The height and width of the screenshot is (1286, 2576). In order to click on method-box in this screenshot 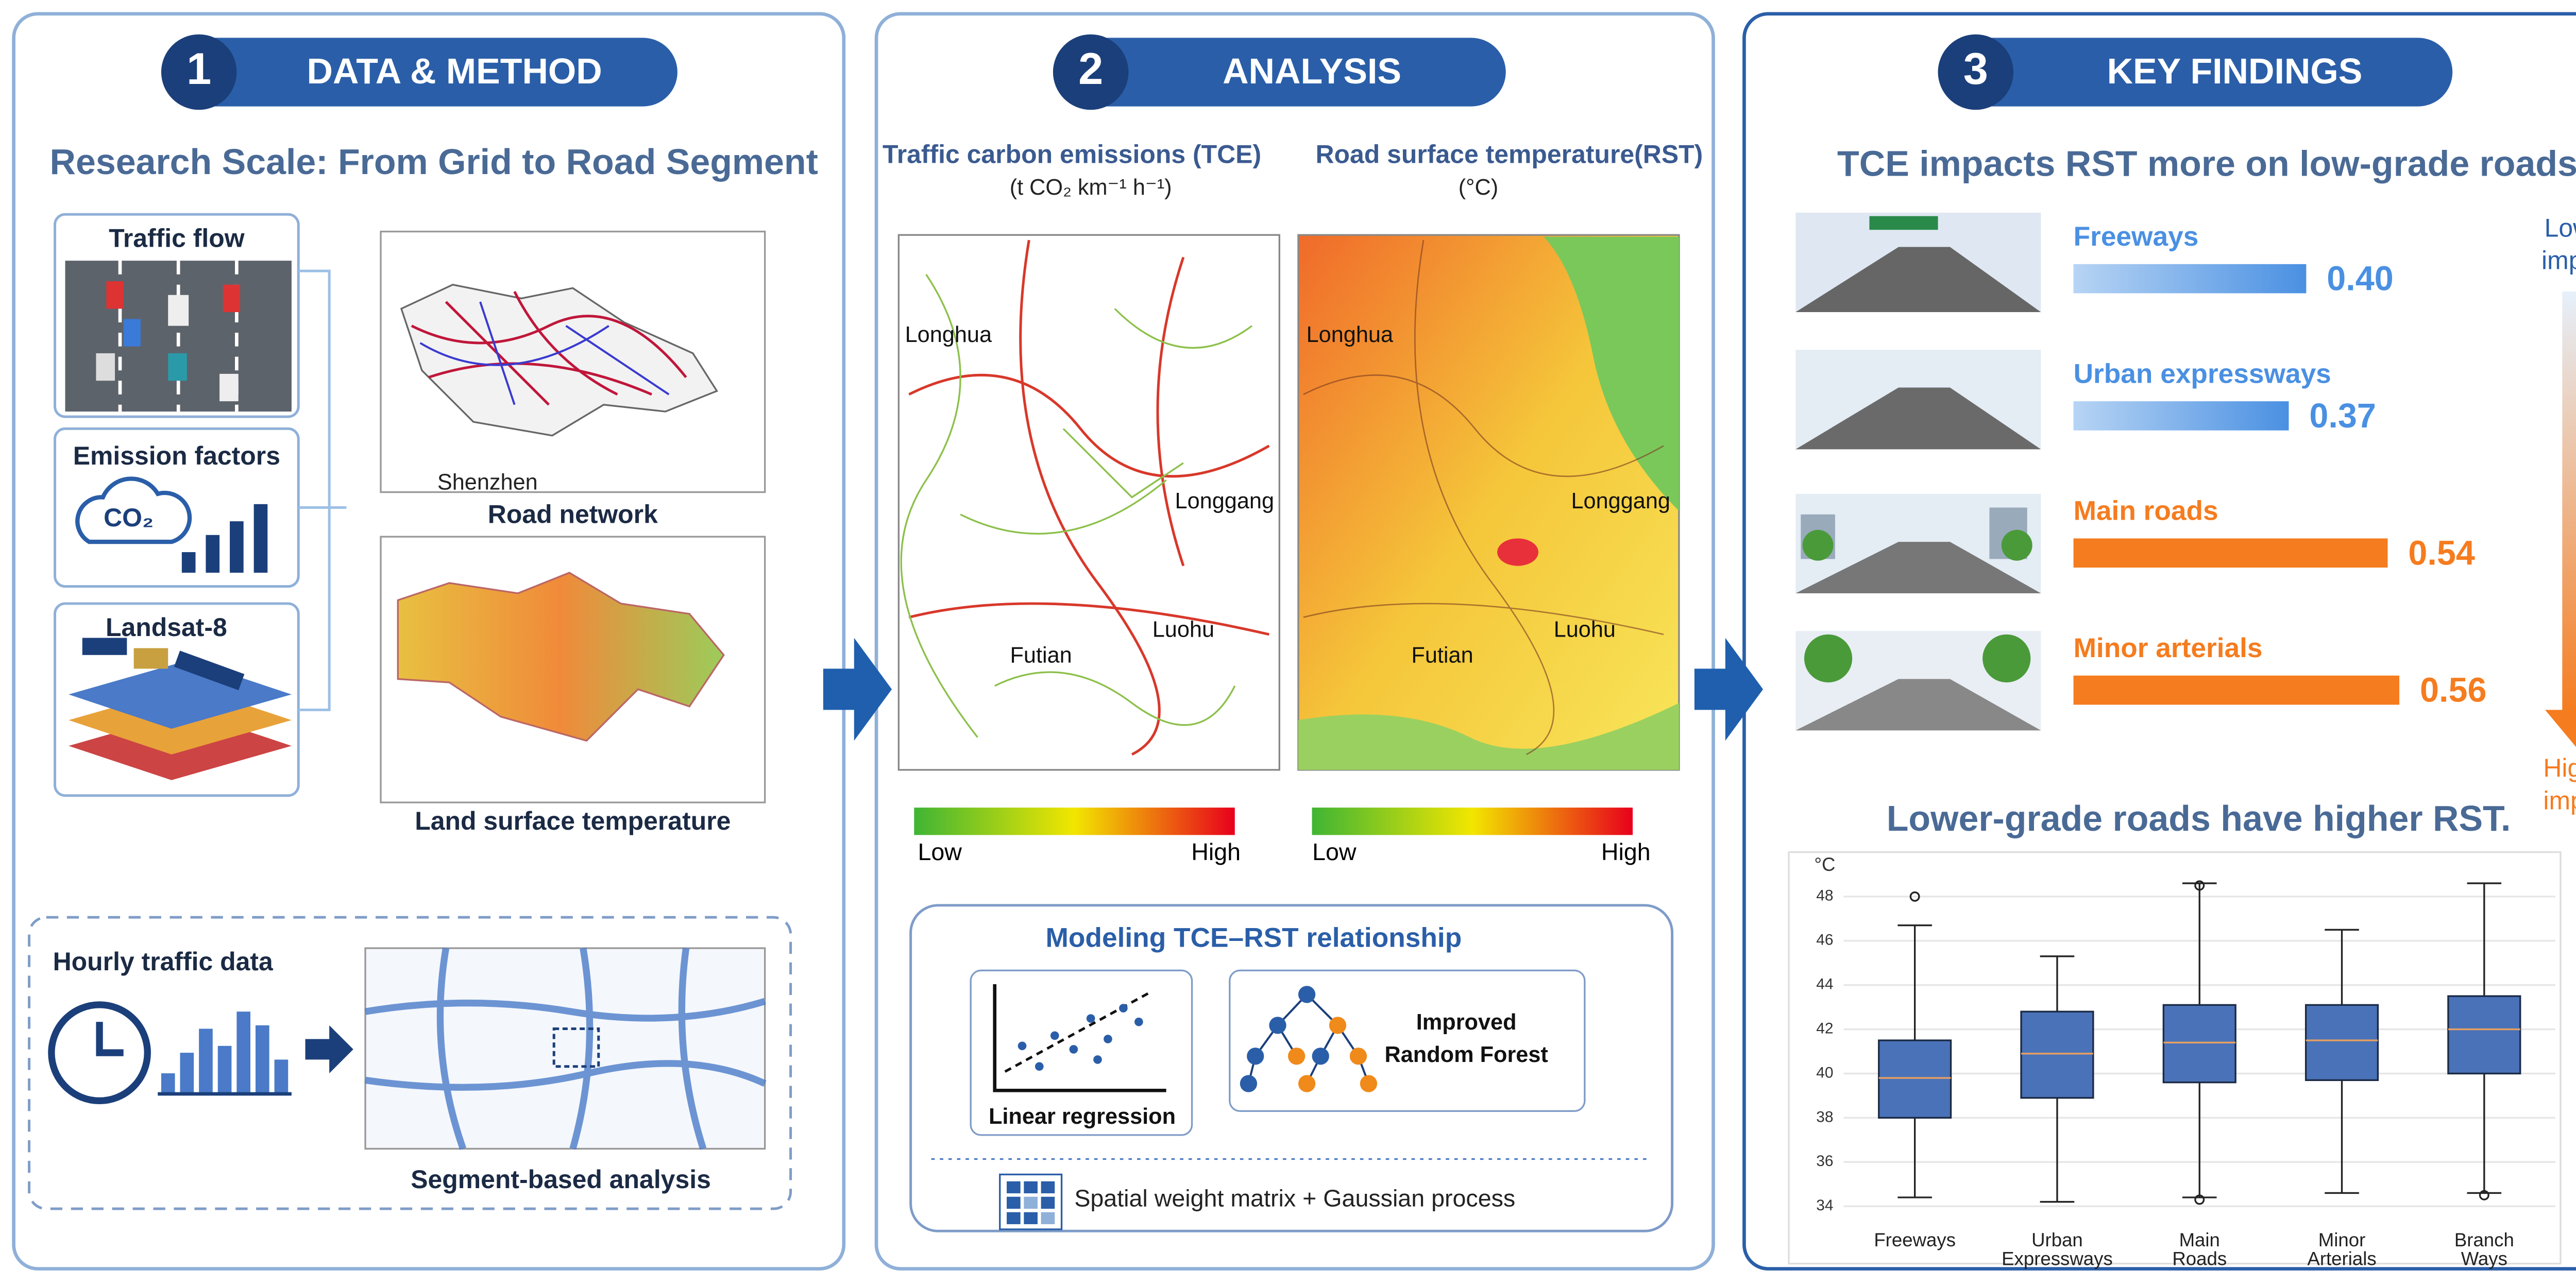, I will do `click(410, 1063)`.